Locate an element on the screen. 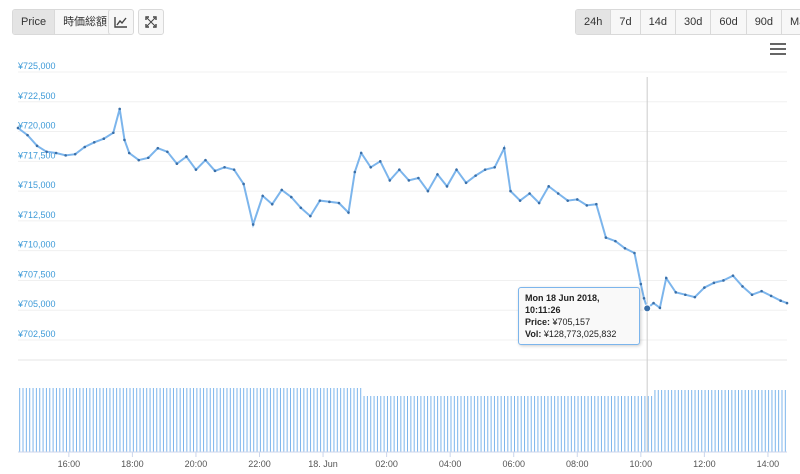 This screenshot has width=800, height=474. tab-market-cap: 時価総額 is located at coordinates (85, 22).